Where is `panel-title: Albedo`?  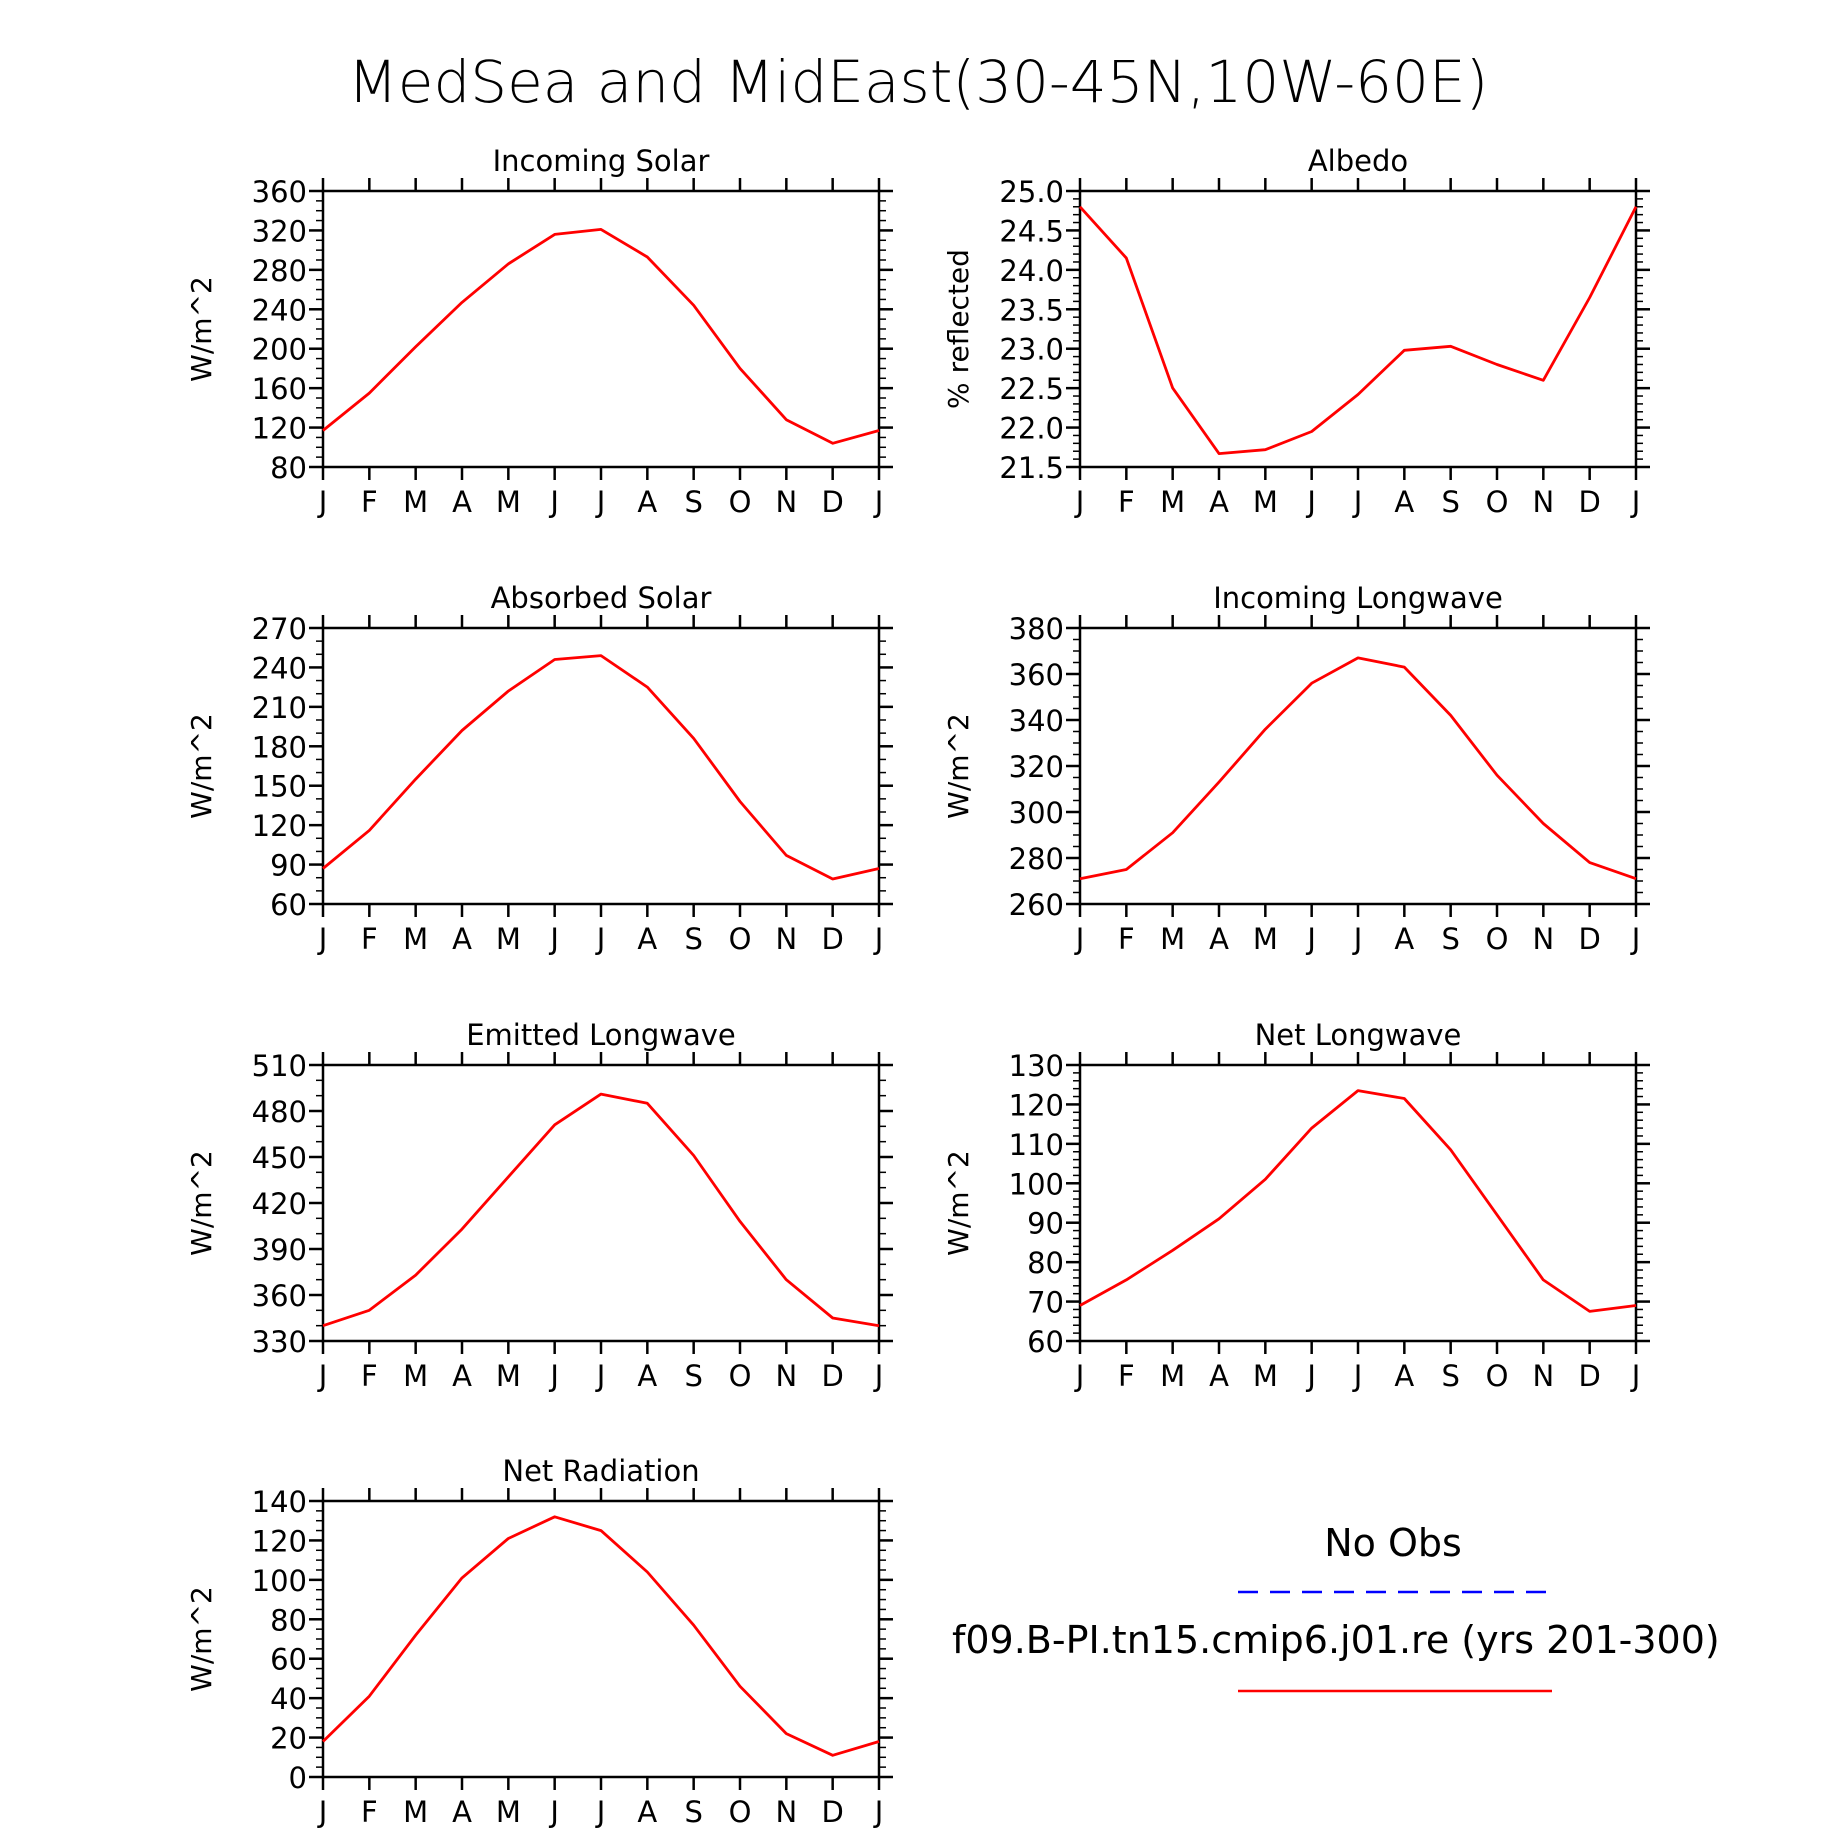
panel-title: Albedo is located at coordinates (1358, 161).